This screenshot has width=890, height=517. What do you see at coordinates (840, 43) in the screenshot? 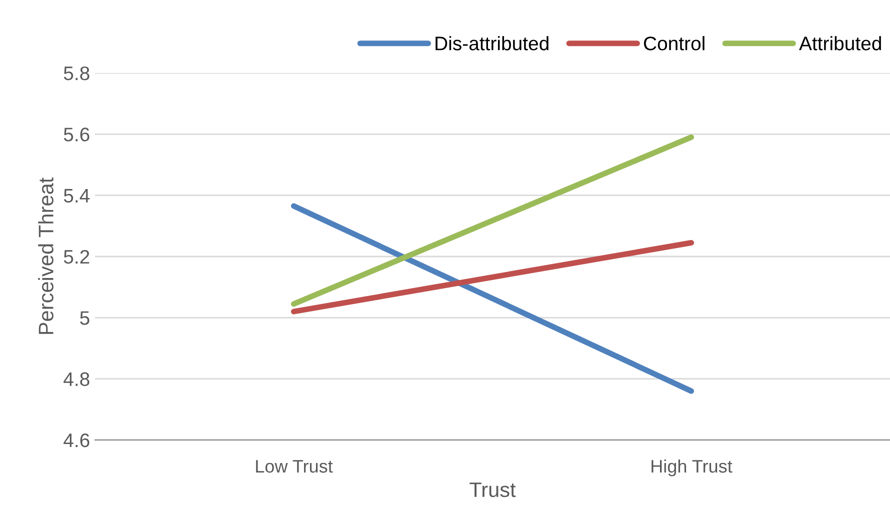
I see `legend-label: Attributed` at bounding box center [840, 43].